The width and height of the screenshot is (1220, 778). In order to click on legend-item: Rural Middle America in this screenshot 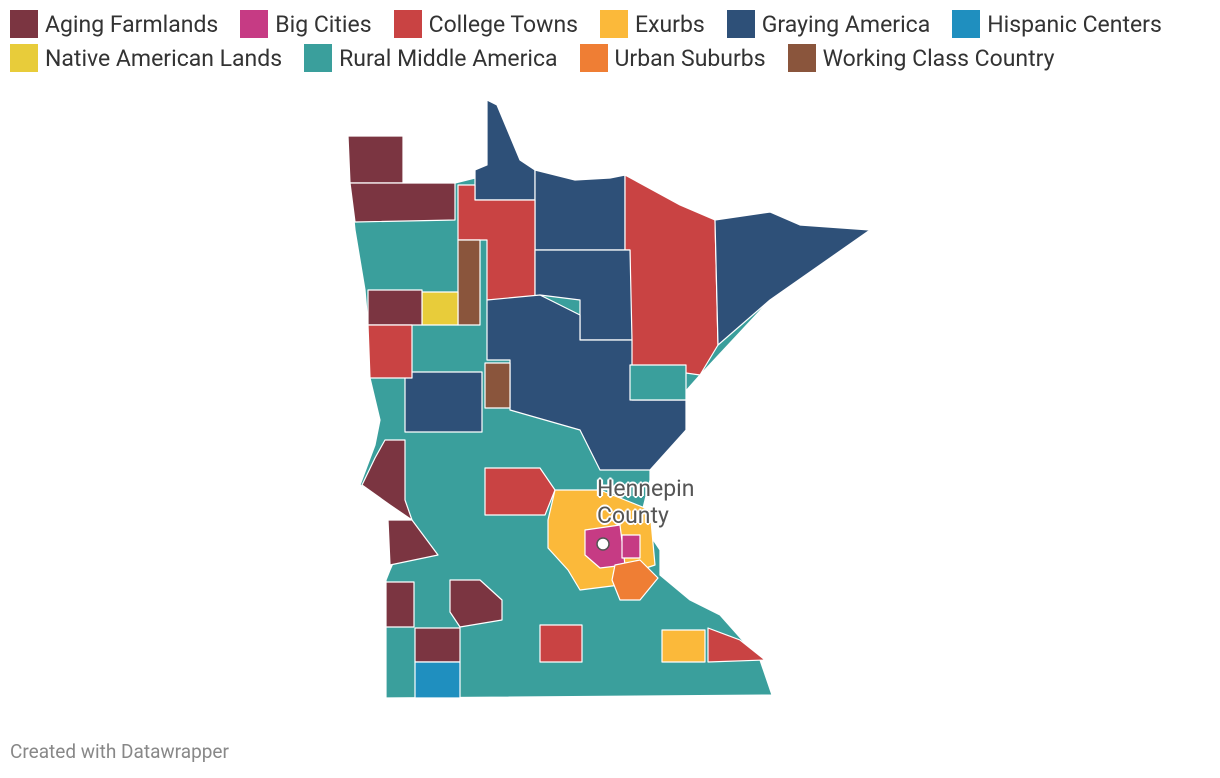, I will do `click(431, 58)`.